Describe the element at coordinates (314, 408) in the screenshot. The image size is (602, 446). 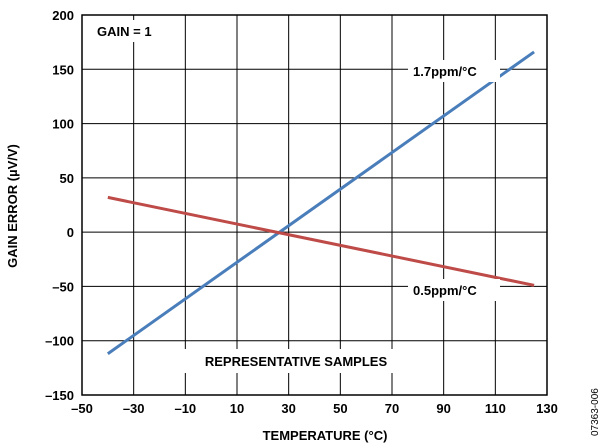
I see `x-tick-labels: –50 –30 –10 10 30 50 70 90 110 130` at that location.